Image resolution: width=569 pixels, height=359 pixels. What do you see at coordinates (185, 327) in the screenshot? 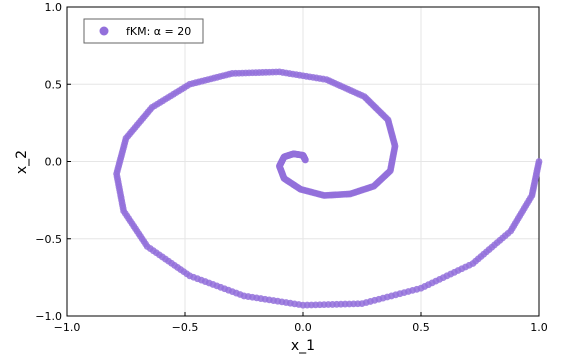
I see `x-tick-label: −0.5` at bounding box center [185, 327].